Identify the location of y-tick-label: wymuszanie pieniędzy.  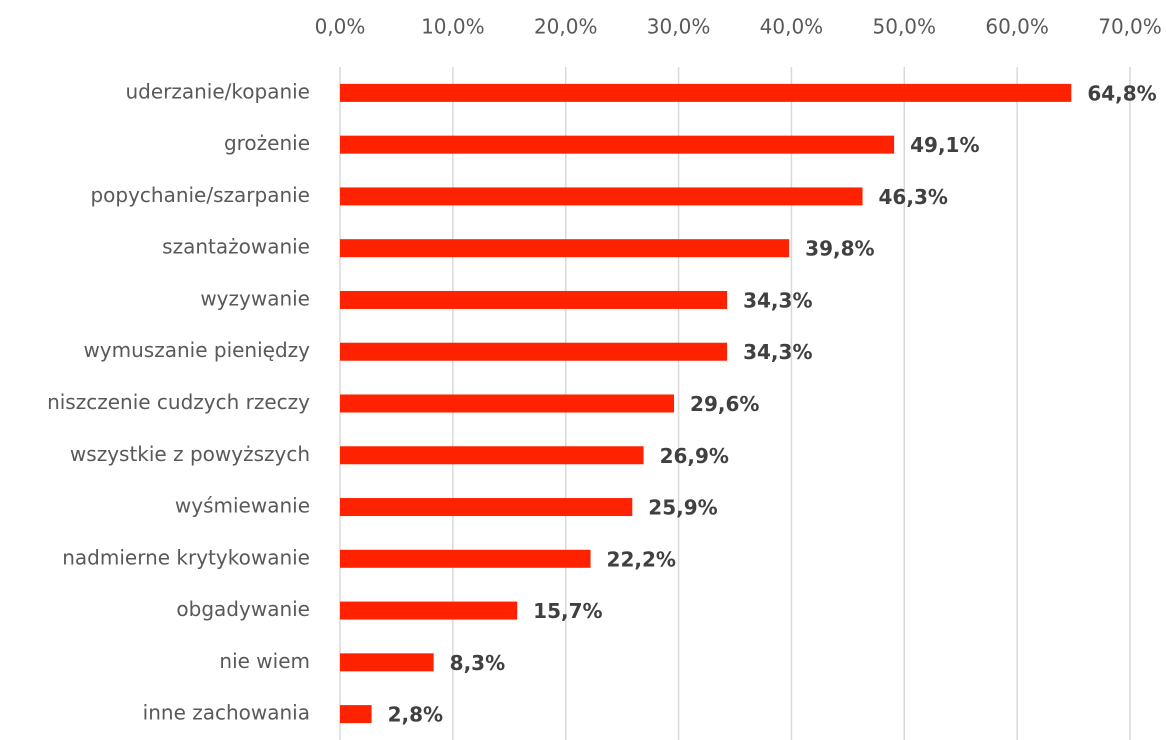
(196, 350).